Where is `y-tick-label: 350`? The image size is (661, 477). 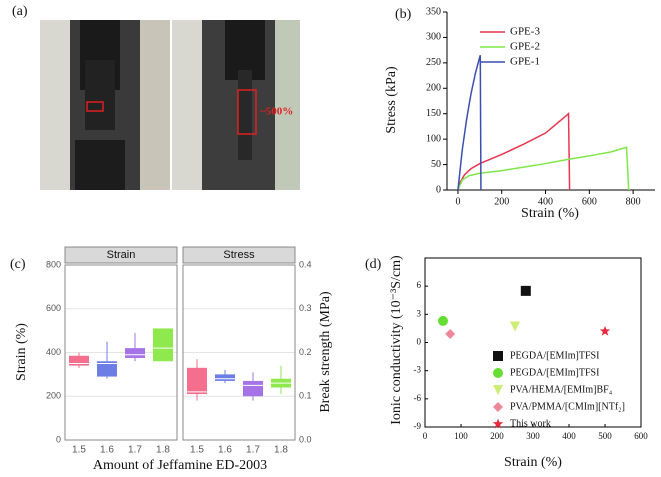 y-tick-label: 350 is located at coordinates (433, 11).